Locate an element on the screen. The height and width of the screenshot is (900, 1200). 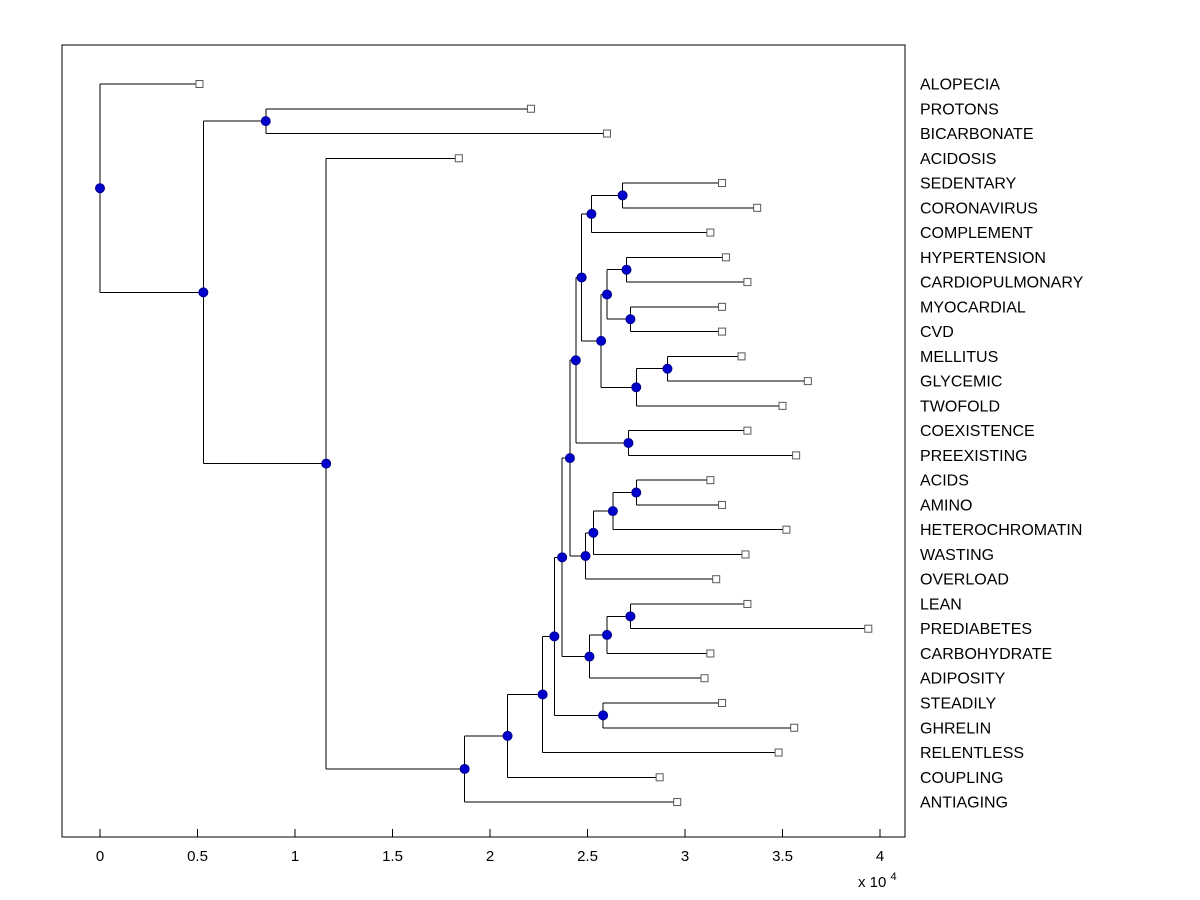
x-tick-label: 3 is located at coordinates (685, 856).